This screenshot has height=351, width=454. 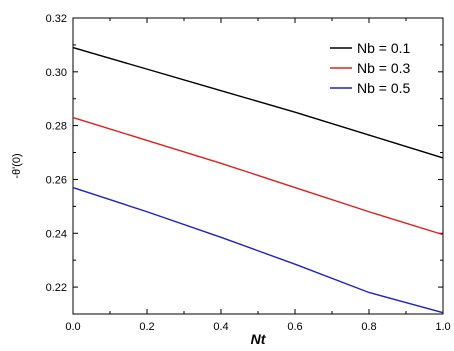 I want to click on x-tick-label: 0.8, so click(x=368, y=327).